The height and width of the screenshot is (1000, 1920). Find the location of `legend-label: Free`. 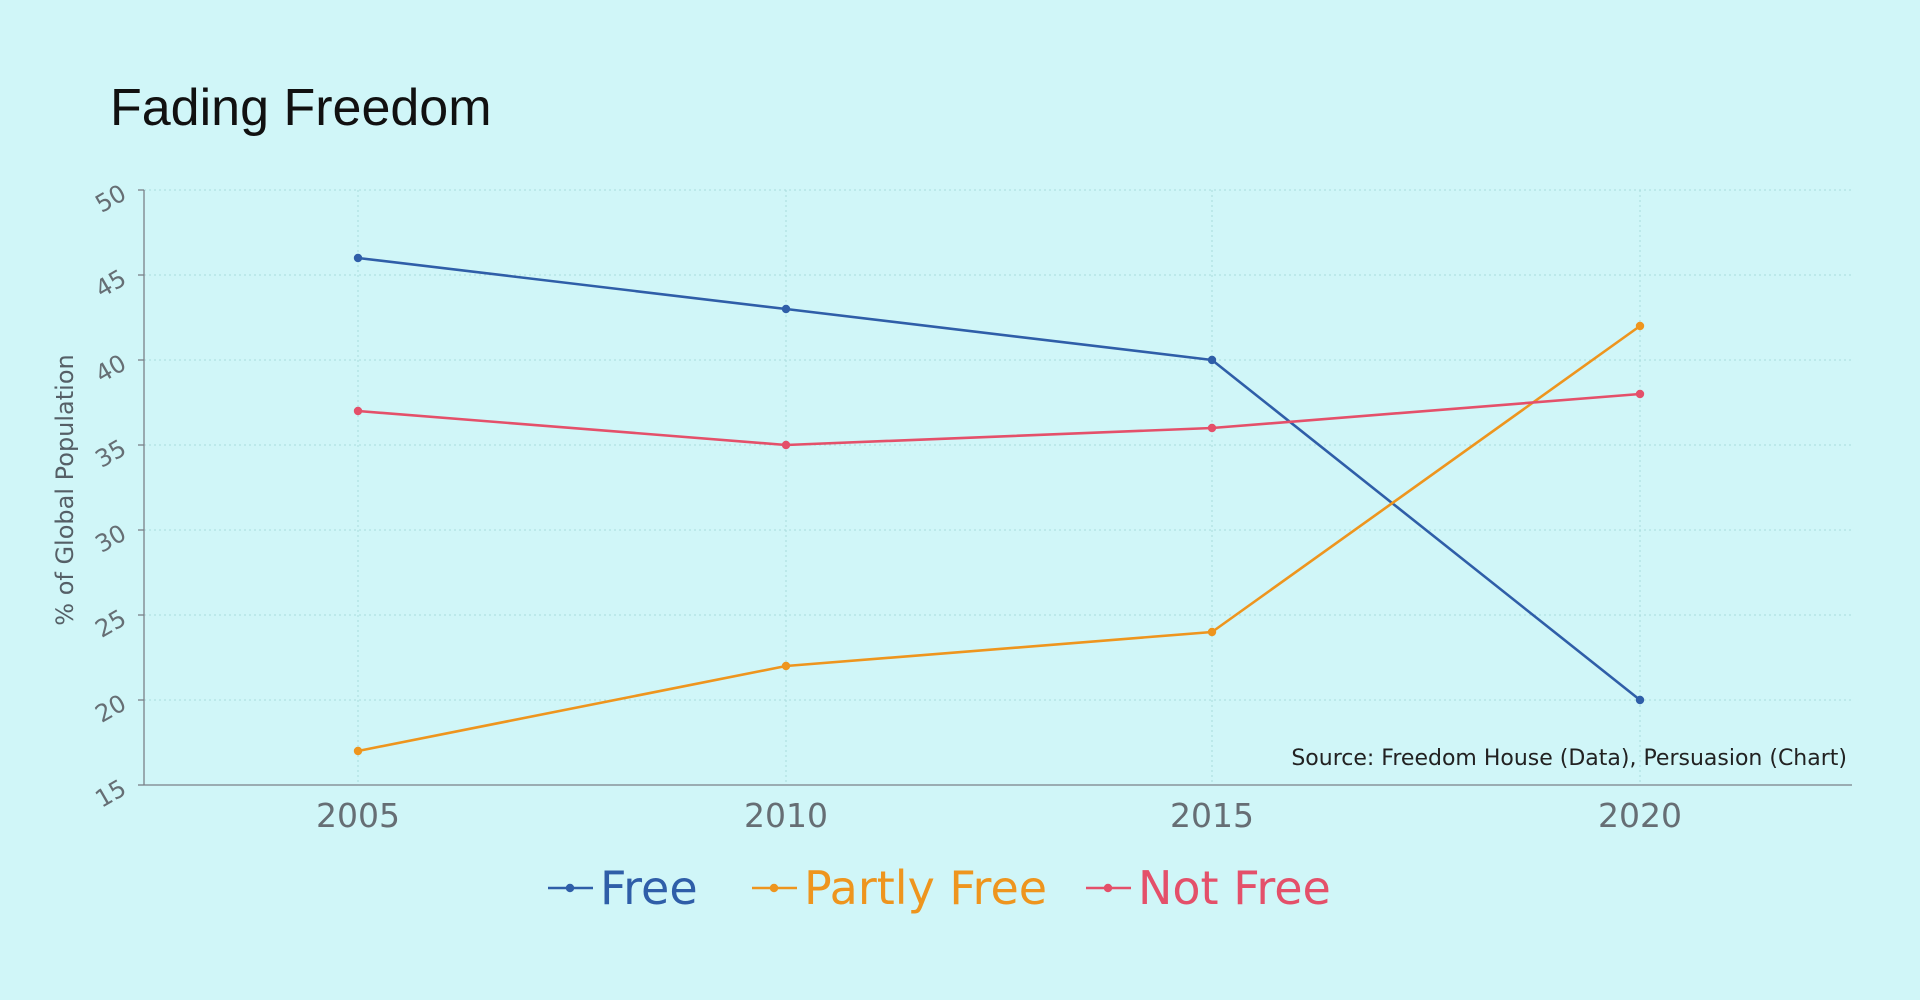

legend-label: Free is located at coordinates (649, 888).